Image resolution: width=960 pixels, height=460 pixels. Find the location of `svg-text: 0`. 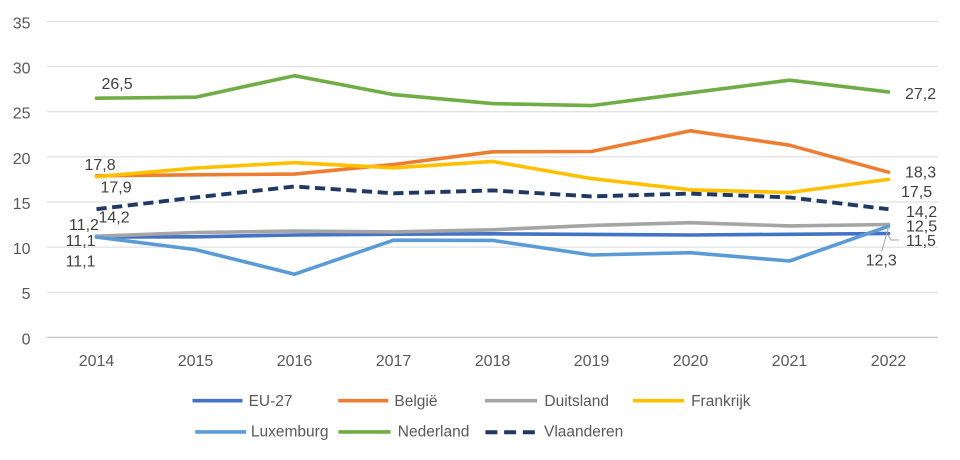

svg-text: 0 is located at coordinates (26, 339).